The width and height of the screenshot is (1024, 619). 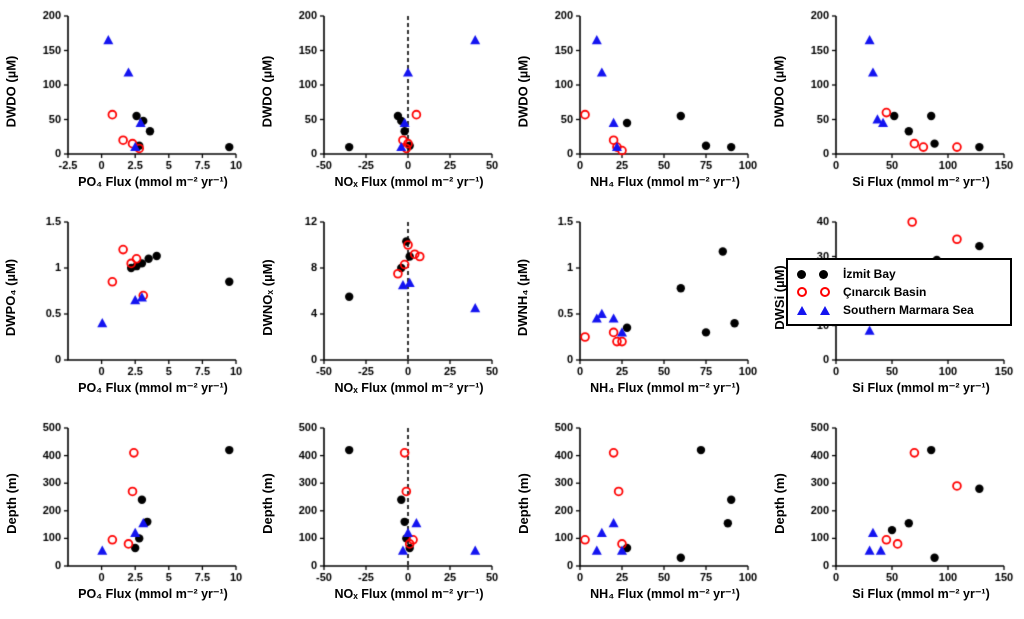 I want to click on subplot-depth-vs-po4: Depth (m) PO₄ Flux (mmol m⁻² yr⁻¹), so click(x=128, y=515).